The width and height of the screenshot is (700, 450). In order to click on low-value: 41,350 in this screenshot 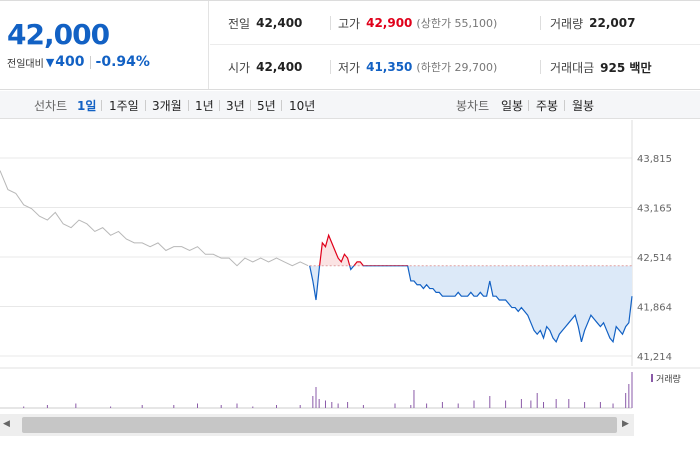, I will do `click(389, 67)`.